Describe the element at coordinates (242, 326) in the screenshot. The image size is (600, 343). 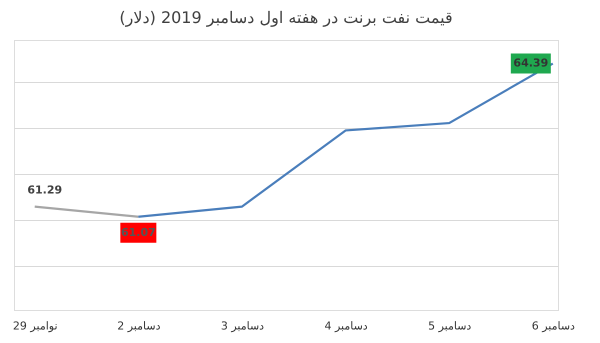
I see `x-tick-label: 3 دسامبر` at that location.